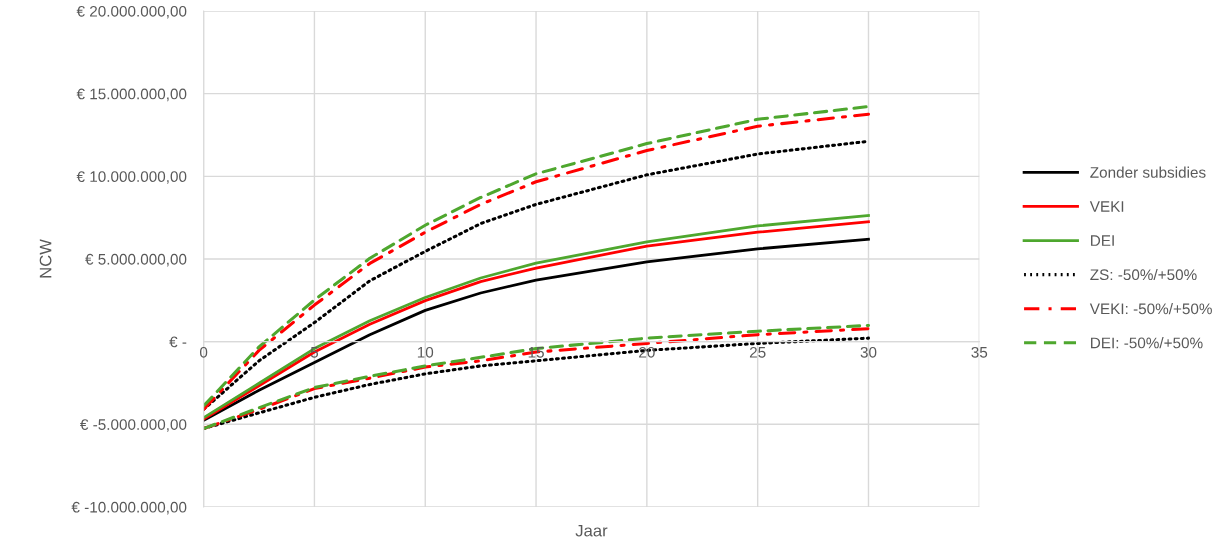 This screenshot has height=551, width=1212. I want to click on y-tick-label: € 10.000.000,00, so click(131, 177).